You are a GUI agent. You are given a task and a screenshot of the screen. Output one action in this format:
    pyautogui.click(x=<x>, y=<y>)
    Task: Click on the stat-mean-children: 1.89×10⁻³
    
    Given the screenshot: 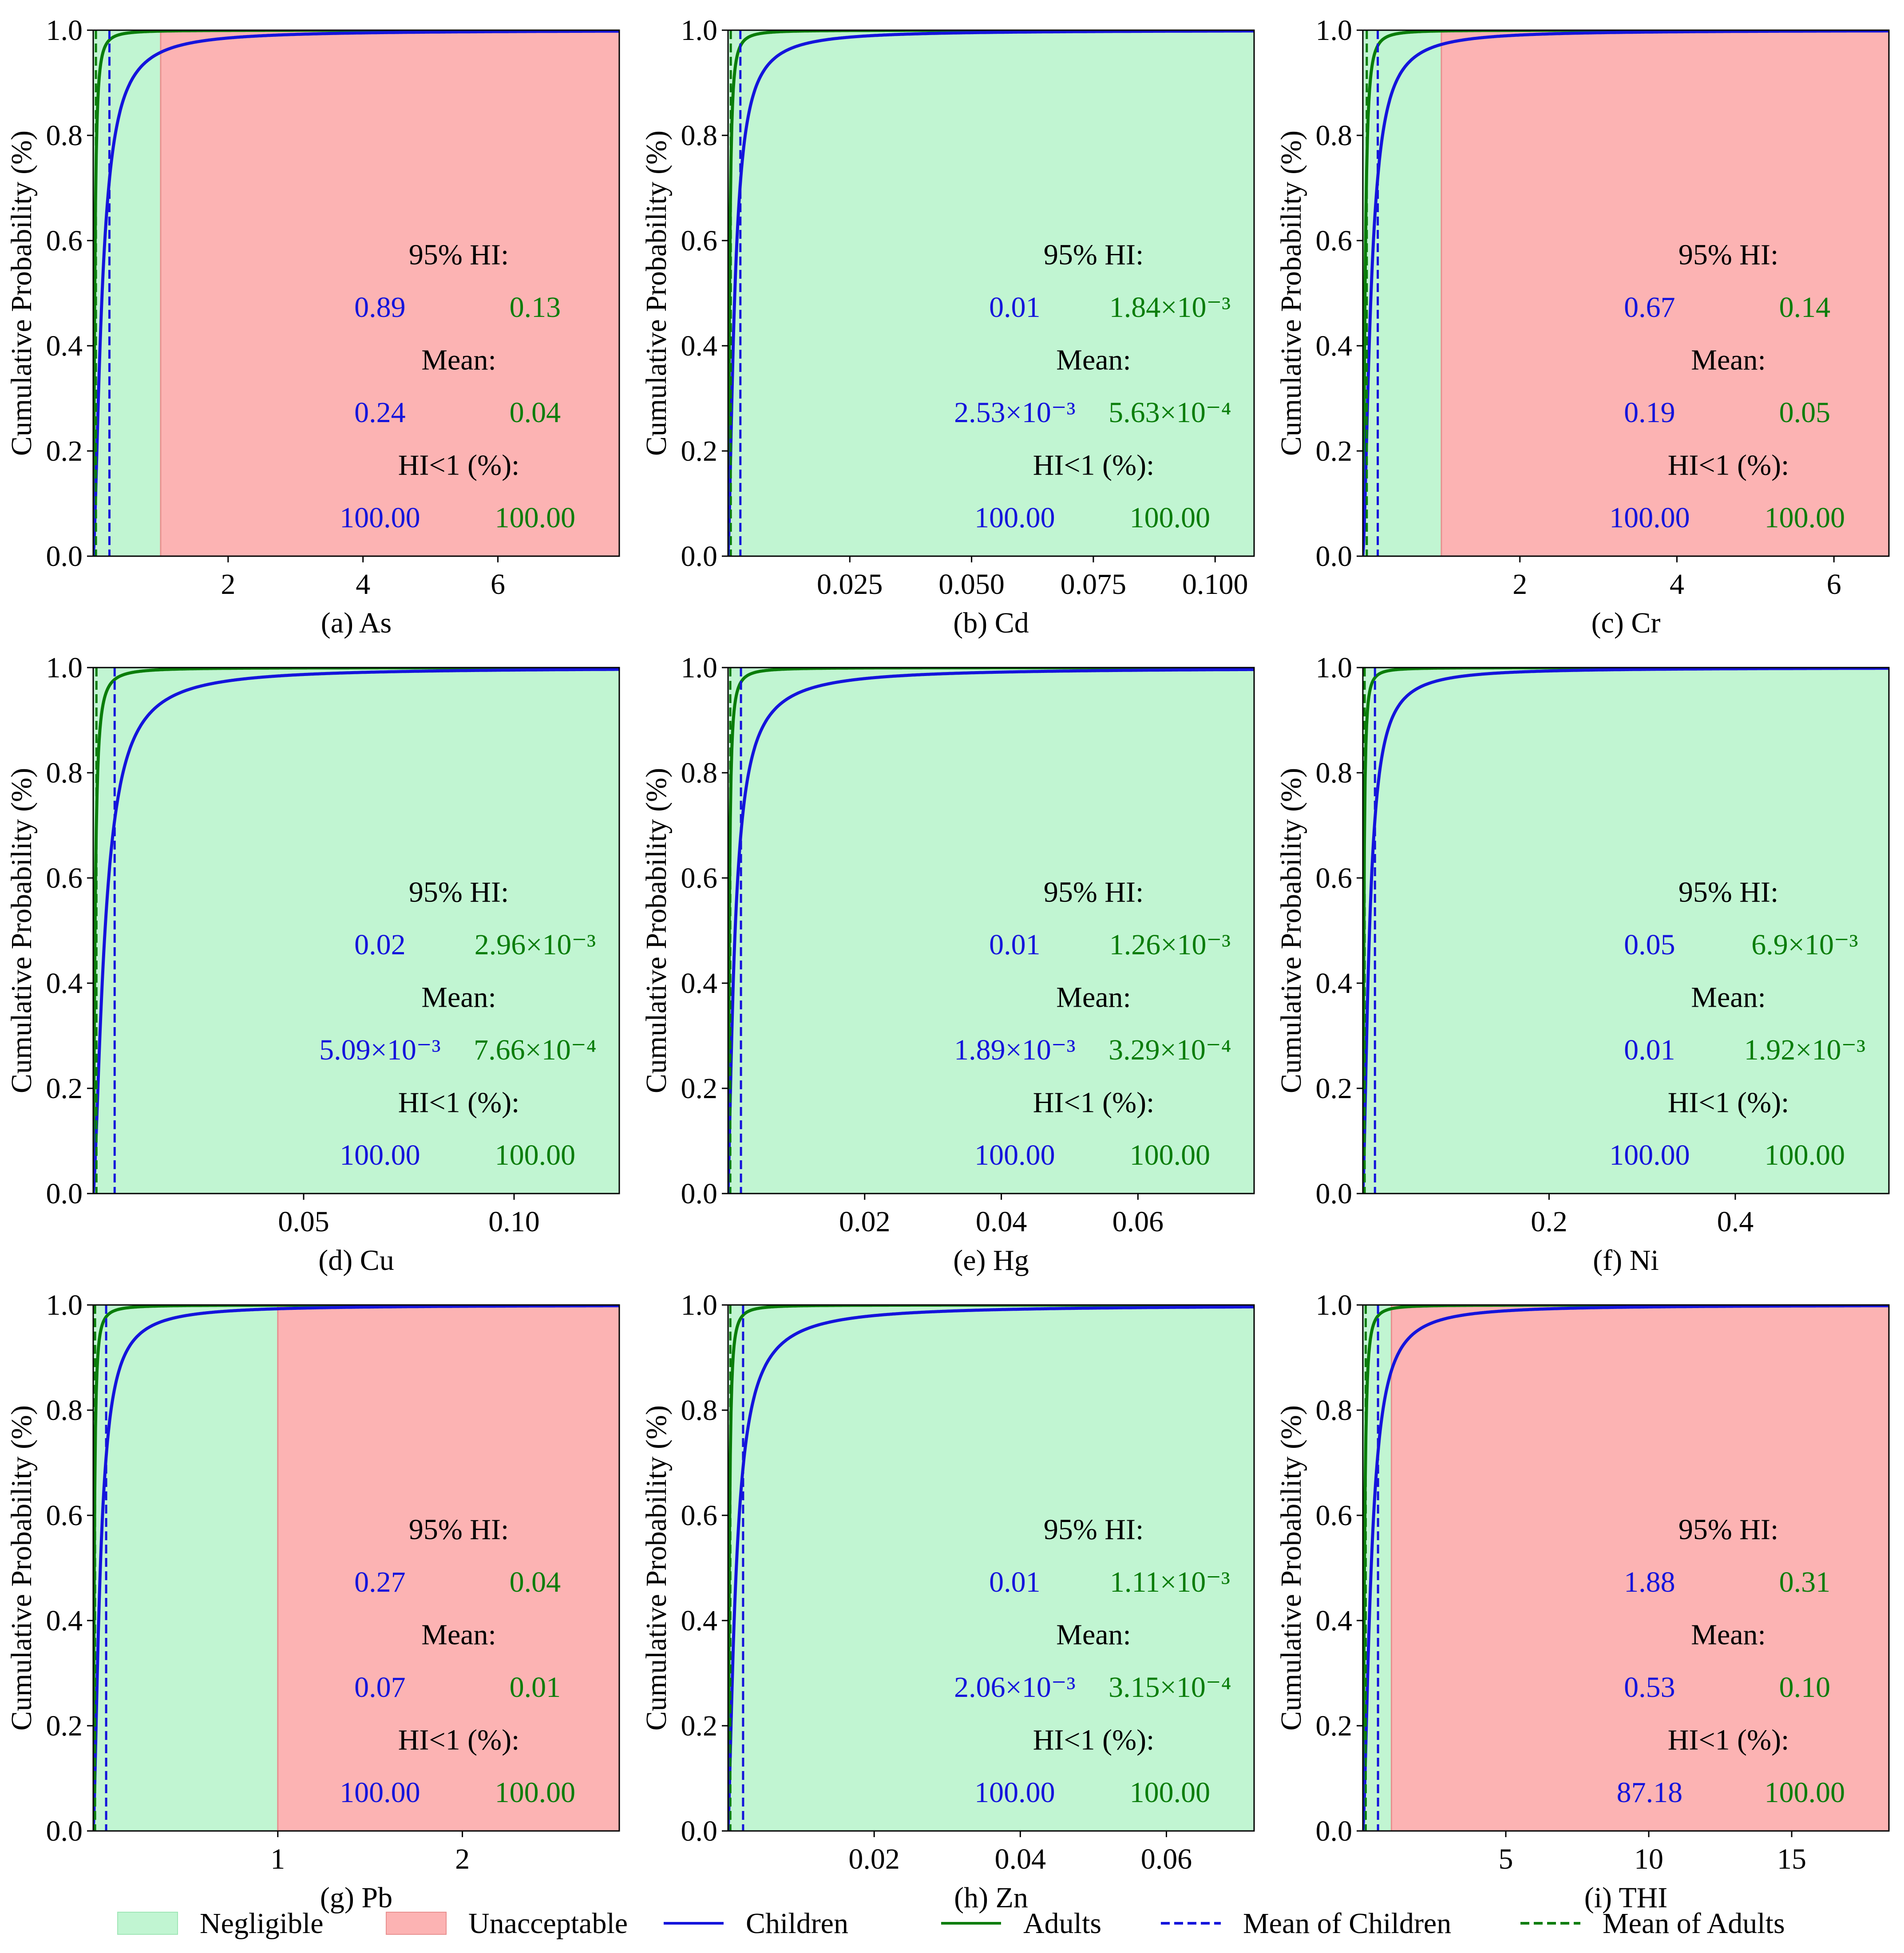 What is the action you would take?
    pyautogui.click(x=1015, y=1050)
    